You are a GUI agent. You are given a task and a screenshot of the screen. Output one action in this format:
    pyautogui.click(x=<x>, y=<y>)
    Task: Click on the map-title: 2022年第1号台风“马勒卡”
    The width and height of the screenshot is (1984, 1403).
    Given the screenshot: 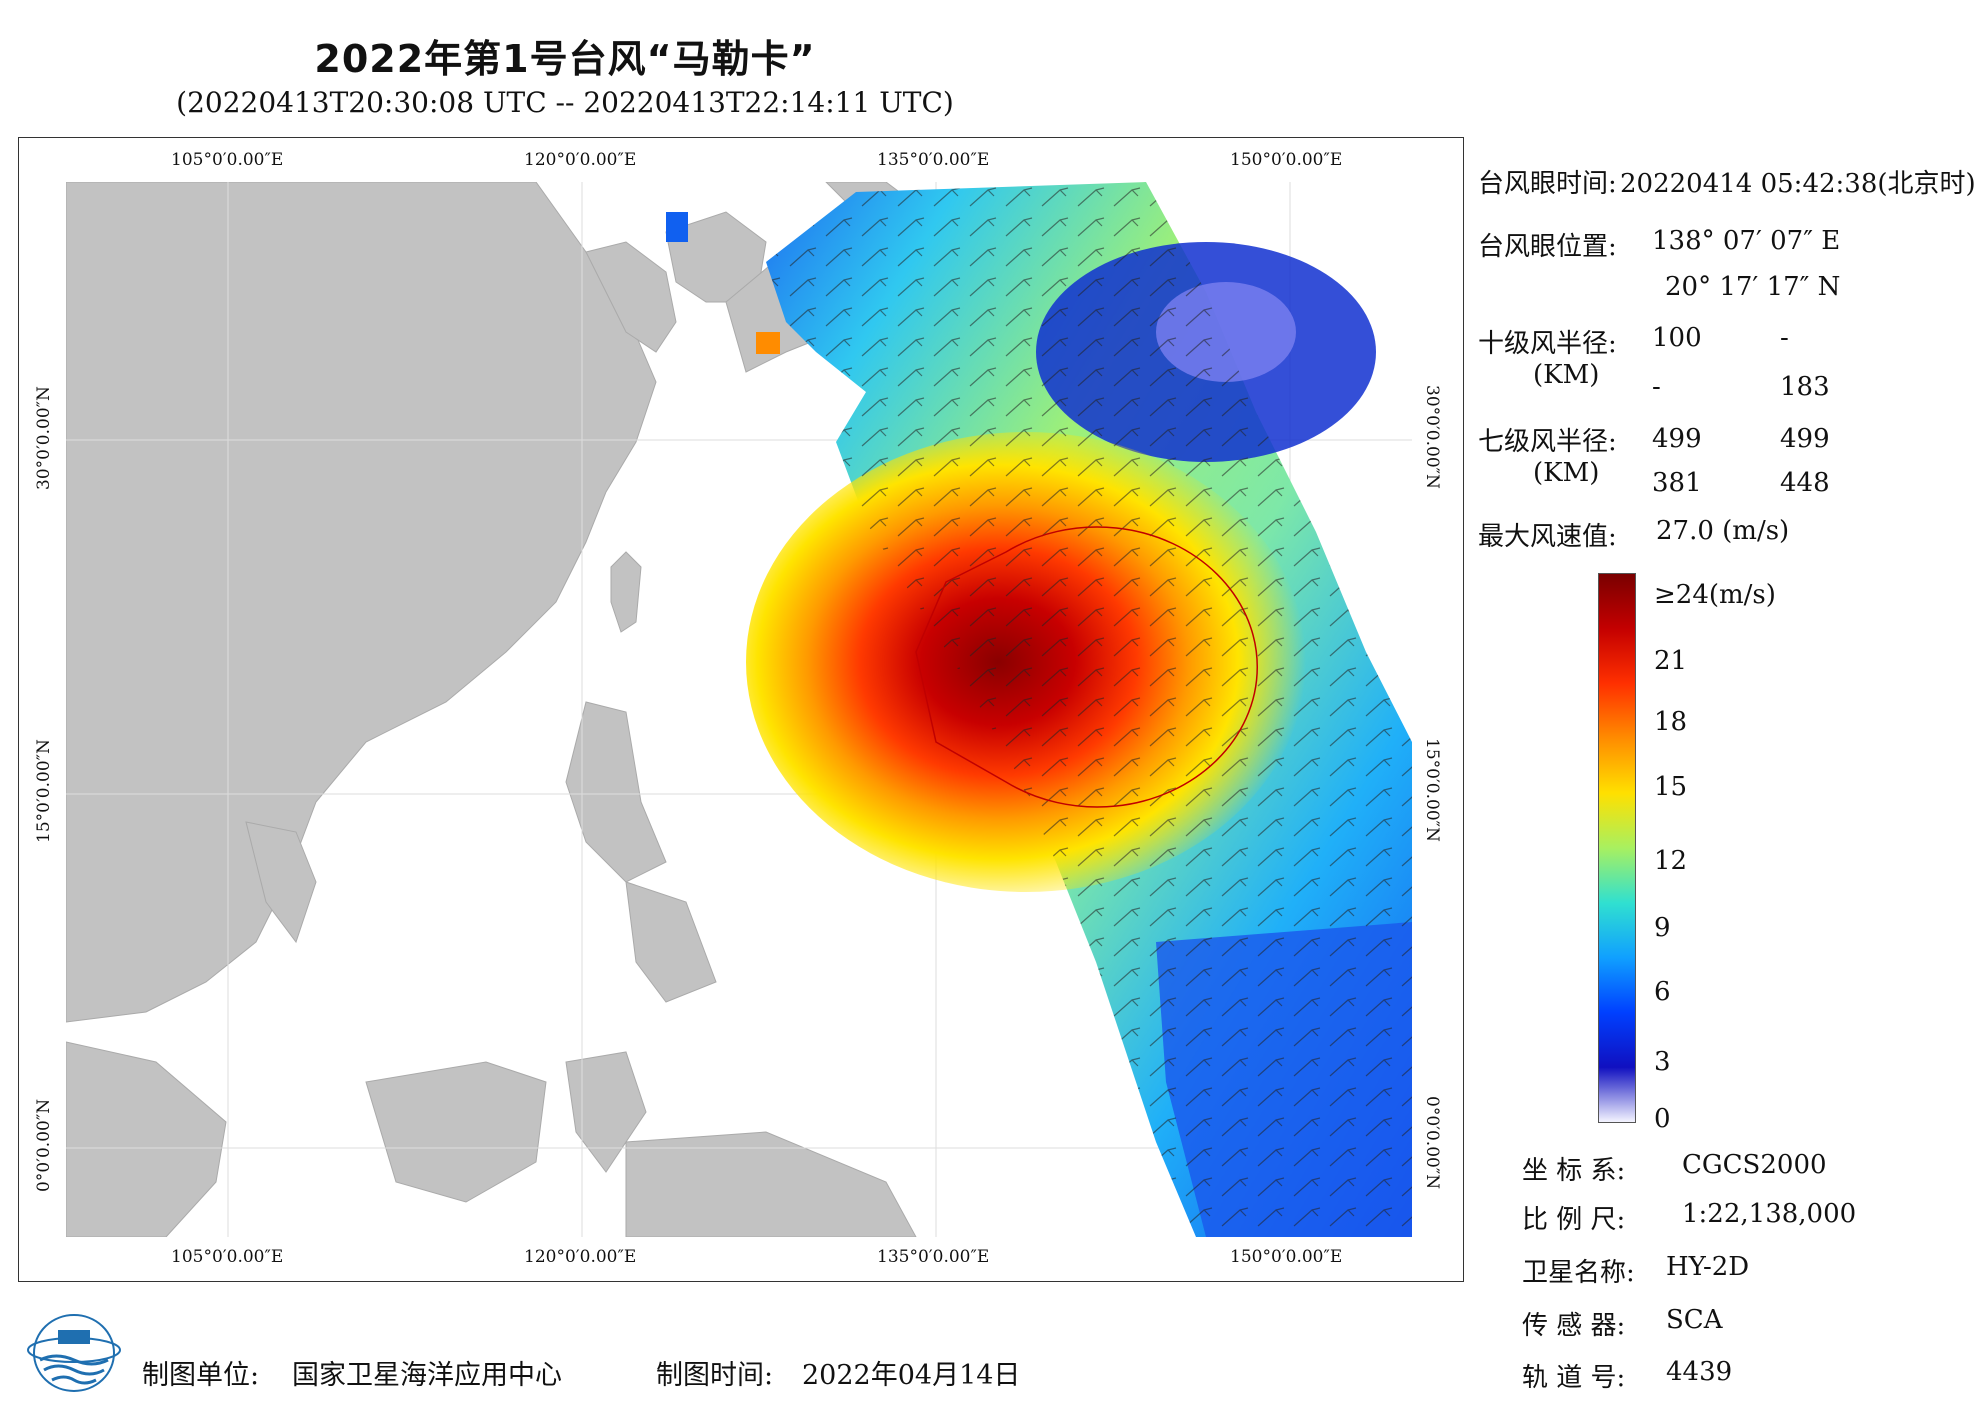 What is the action you would take?
    pyautogui.click(x=565, y=59)
    